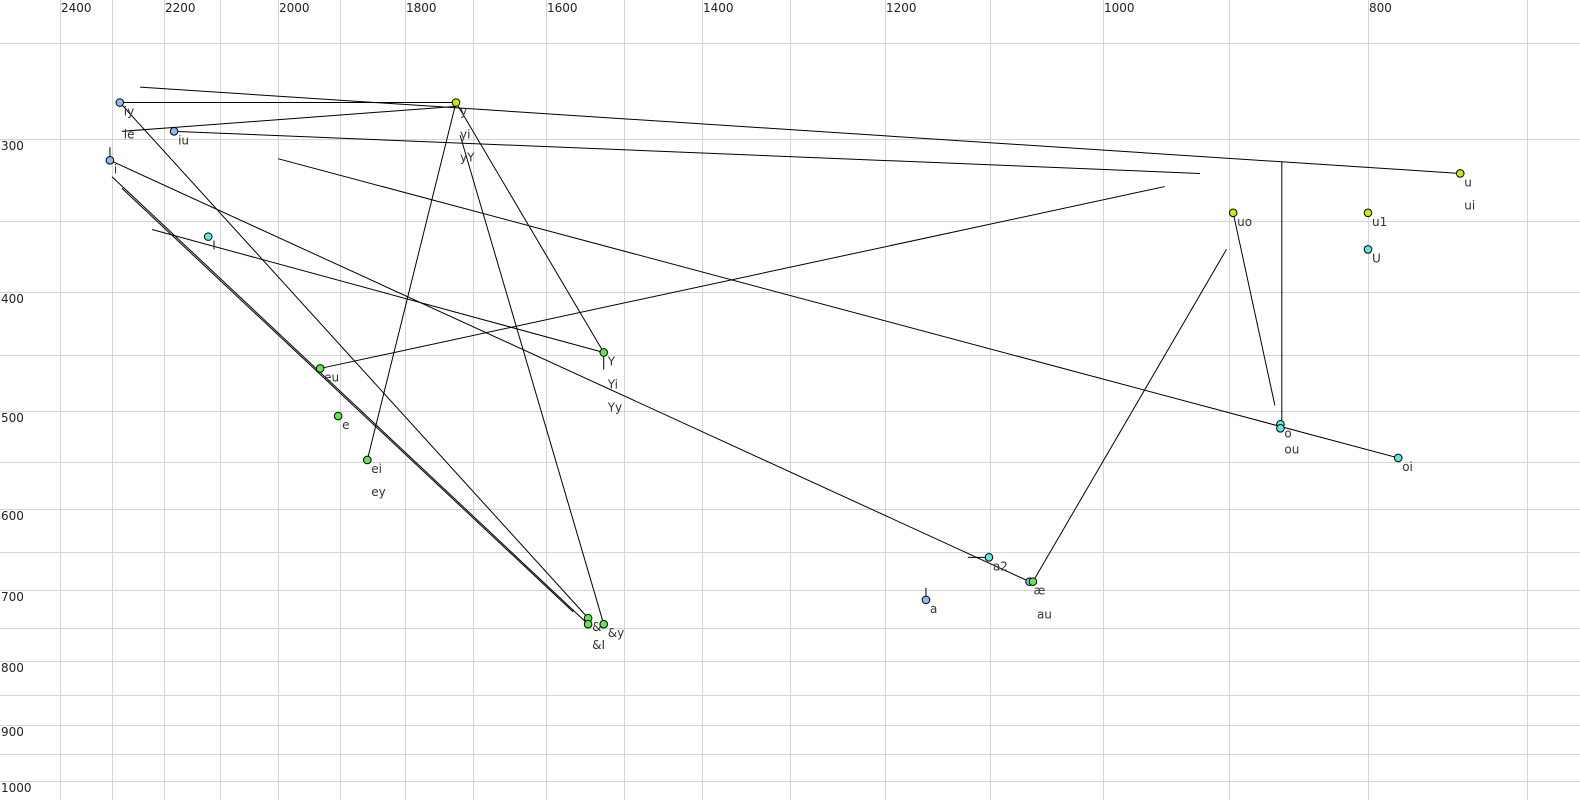 This screenshot has height=800, width=1580. I want to click on point-label: ey, so click(378, 492).